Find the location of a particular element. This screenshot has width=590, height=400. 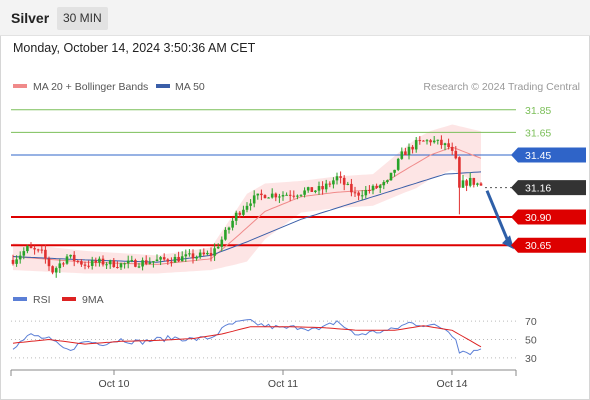

timeframe-badge: 30 MIN is located at coordinates (82, 18).